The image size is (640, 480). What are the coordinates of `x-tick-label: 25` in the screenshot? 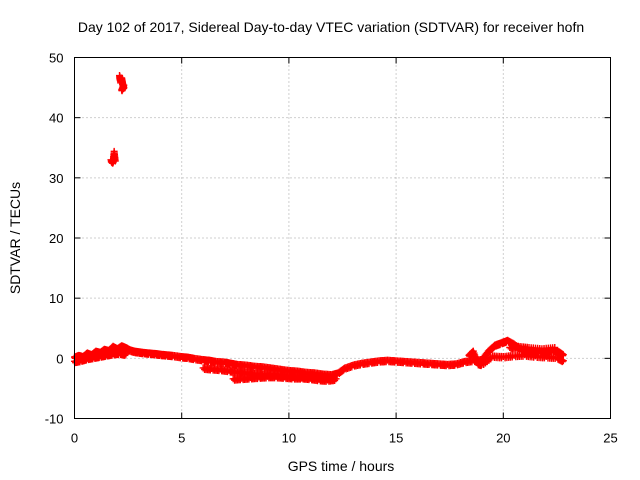 It's located at (610, 438).